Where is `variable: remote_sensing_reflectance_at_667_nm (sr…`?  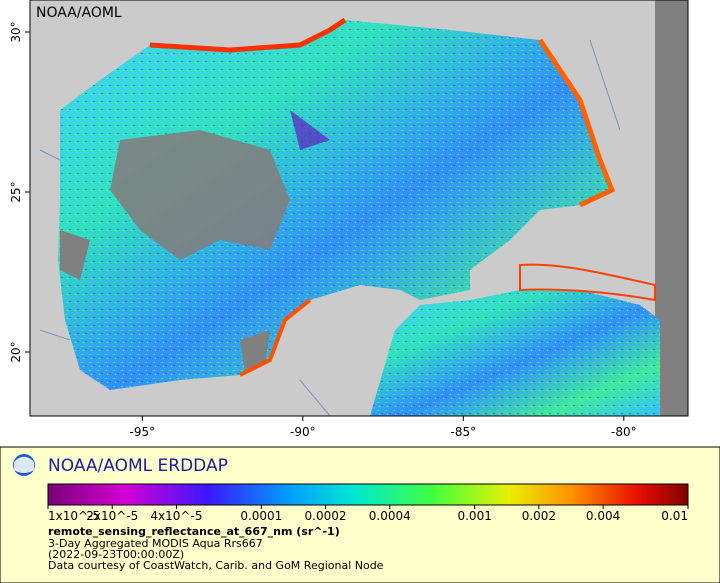 variable: remote_sensing_reflectance_at_667_nm (sr… is located at coordinates (194, 531).